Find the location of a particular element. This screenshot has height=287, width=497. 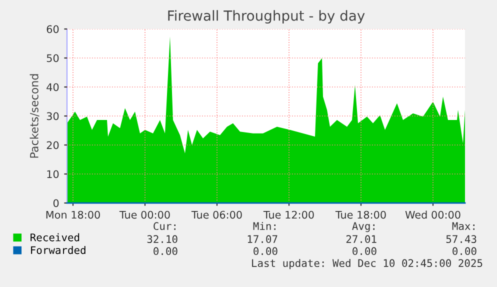

text: 27.01 is located at coordinates (361, 239).